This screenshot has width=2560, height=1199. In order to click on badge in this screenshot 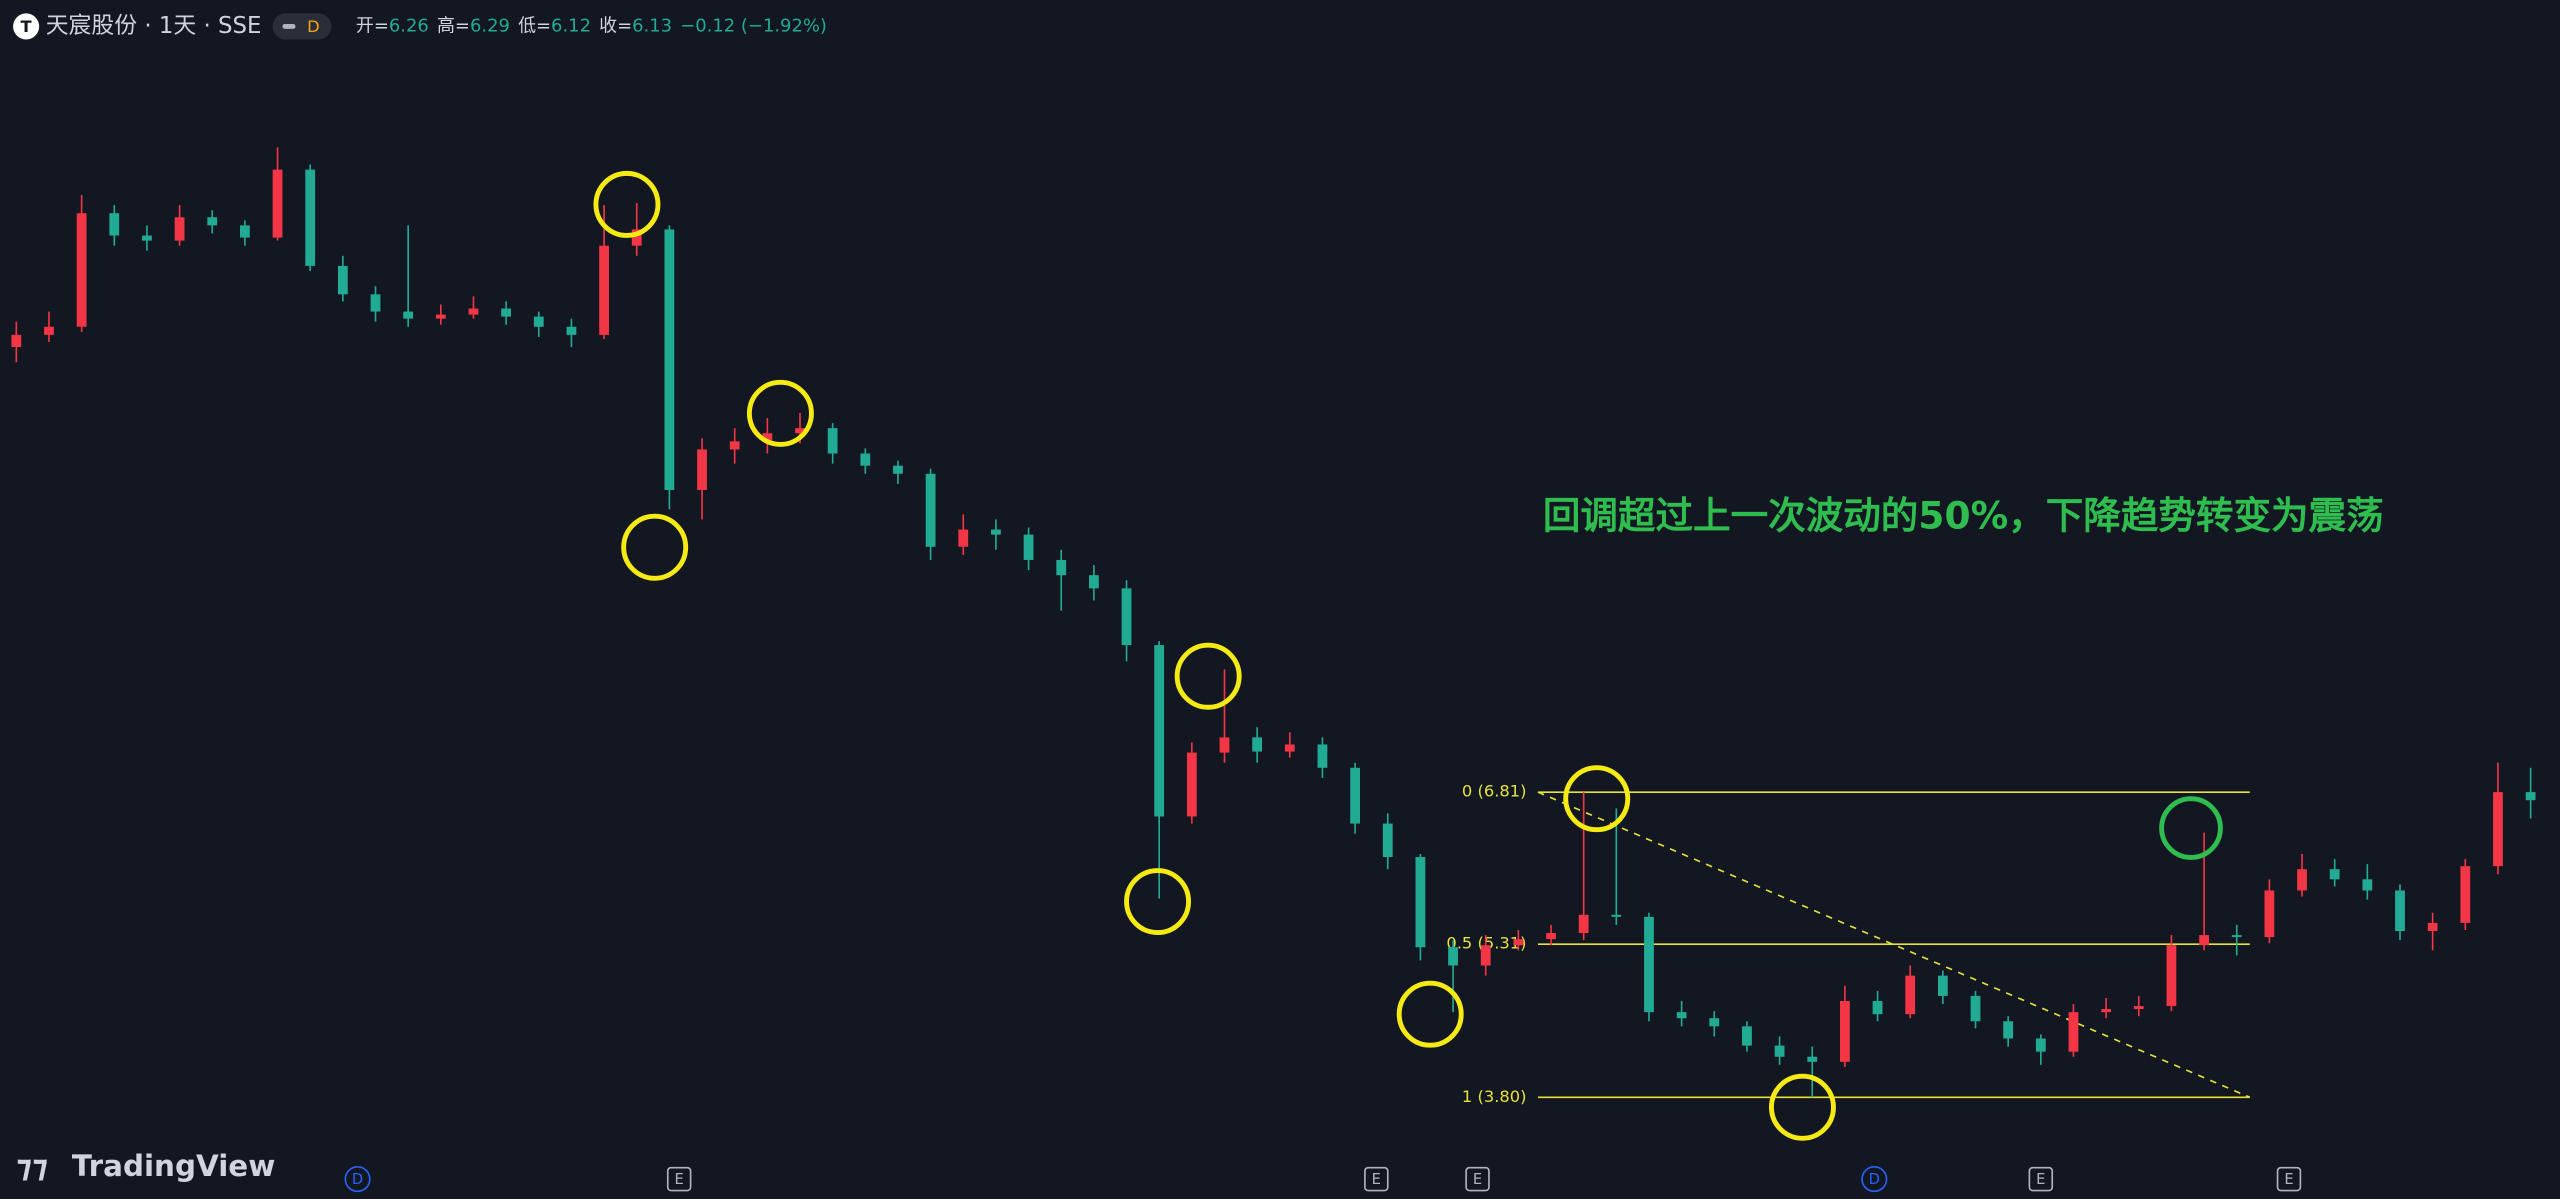, I will do `click(302, 26)`.